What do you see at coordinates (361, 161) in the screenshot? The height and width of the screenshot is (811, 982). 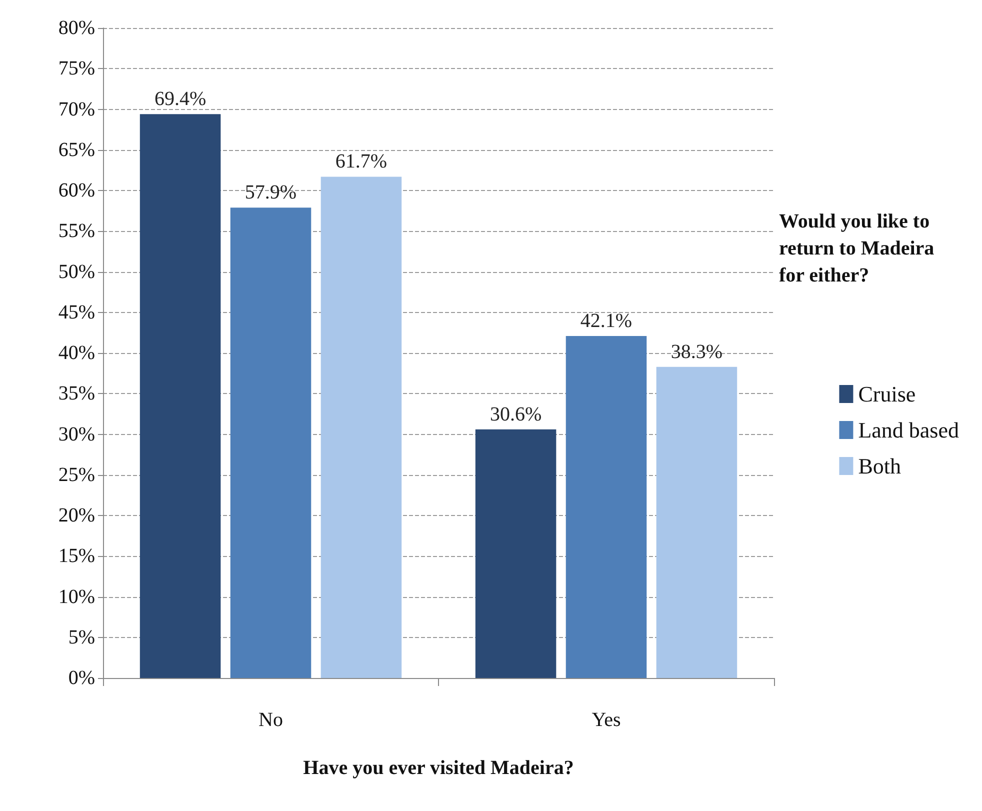 I see `data-label: 61.7%` at bounding box center [361, 161].